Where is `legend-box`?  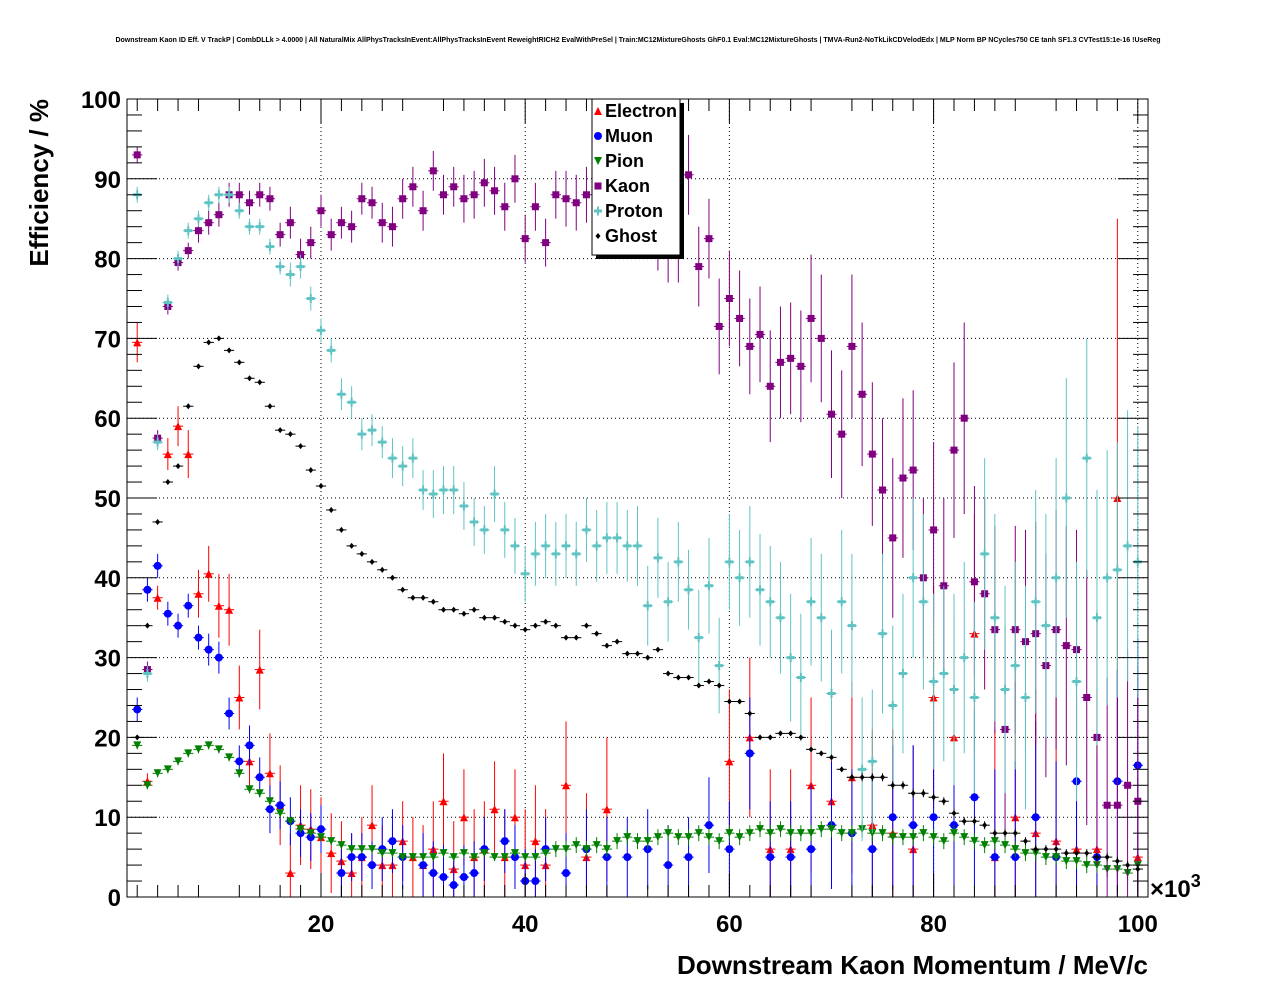 legend-box is located at coordinates (636, 177).